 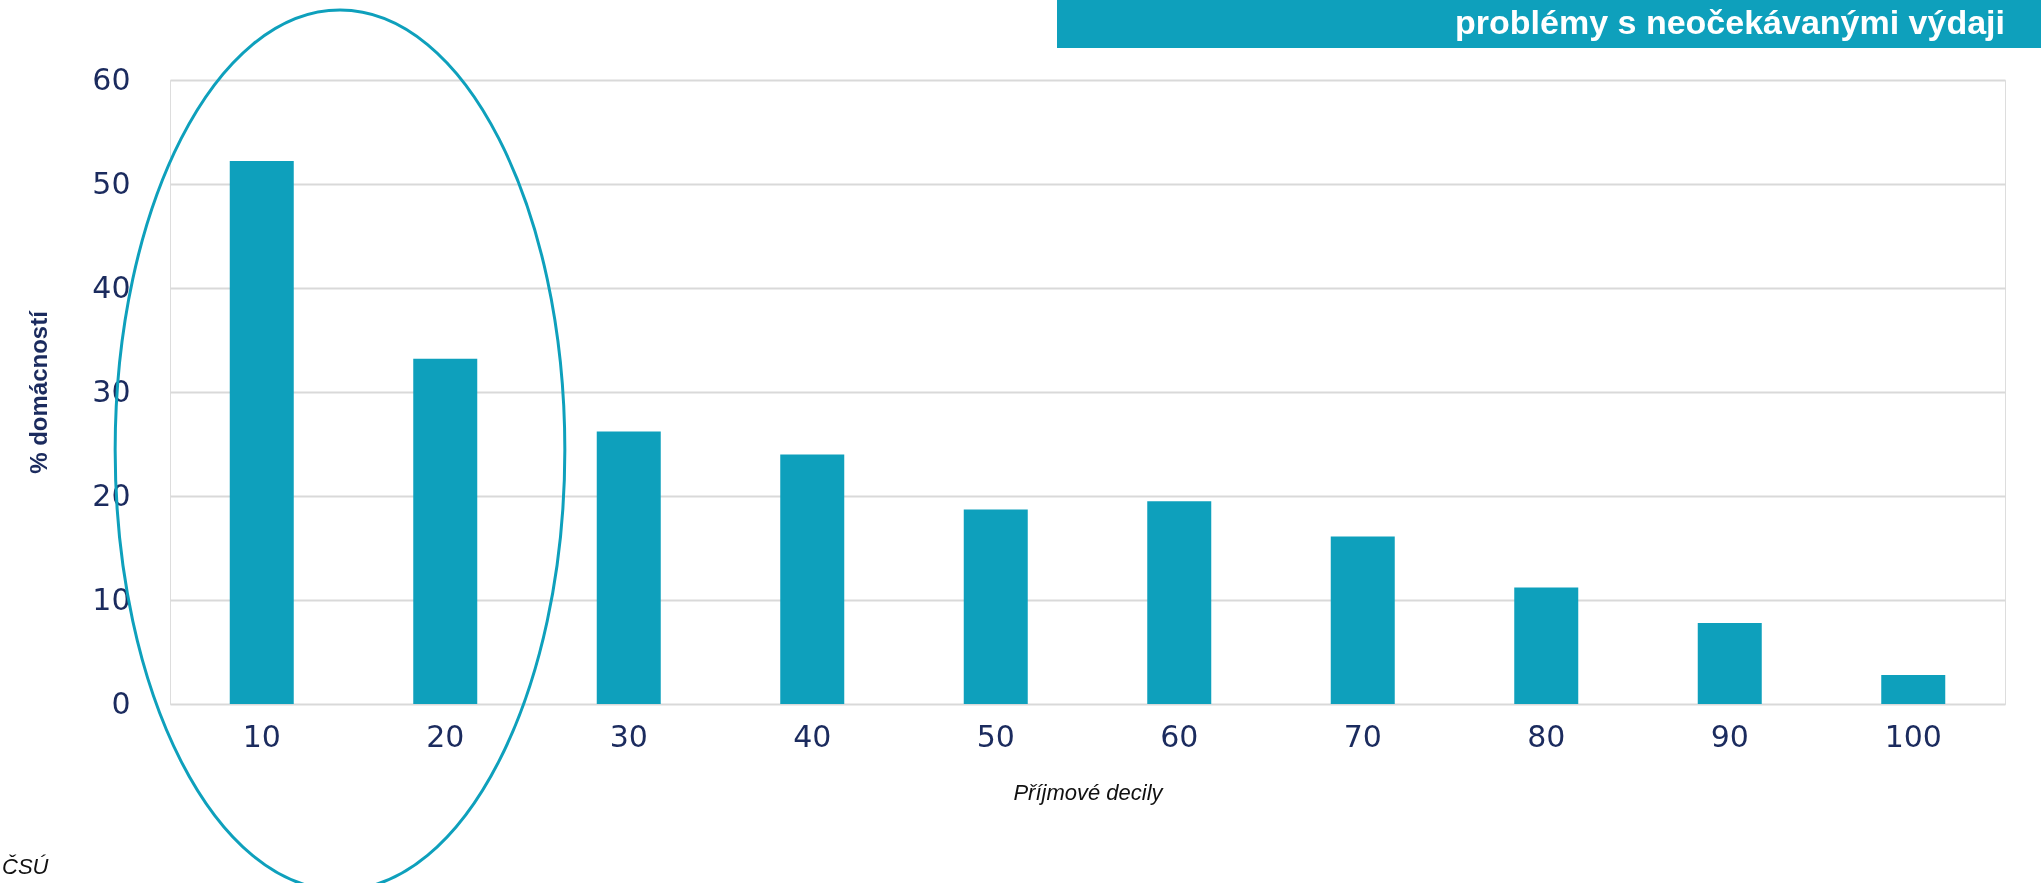 I want to click on chart-title: problémy s neočekávanými výdaji, so click(x=1730, y=22).